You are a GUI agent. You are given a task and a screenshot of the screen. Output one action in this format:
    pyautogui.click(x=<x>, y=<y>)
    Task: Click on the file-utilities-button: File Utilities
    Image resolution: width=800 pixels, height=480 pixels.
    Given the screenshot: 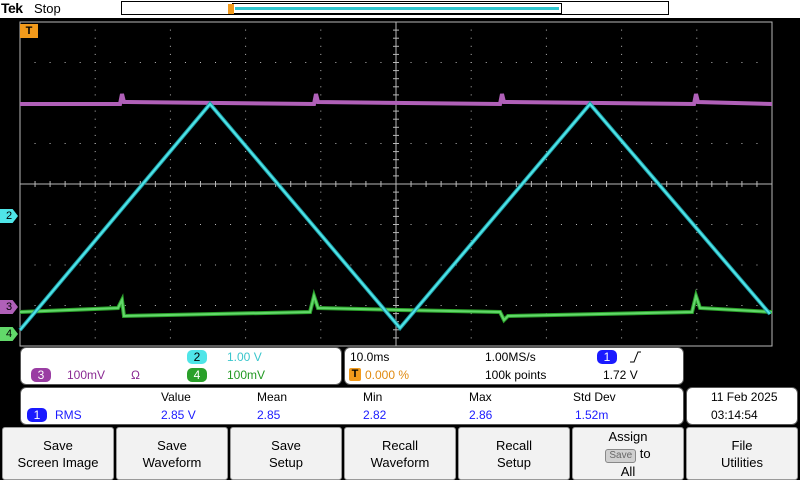 What is the action you would take?
    pyautogui.click(x=742, y=453)
    